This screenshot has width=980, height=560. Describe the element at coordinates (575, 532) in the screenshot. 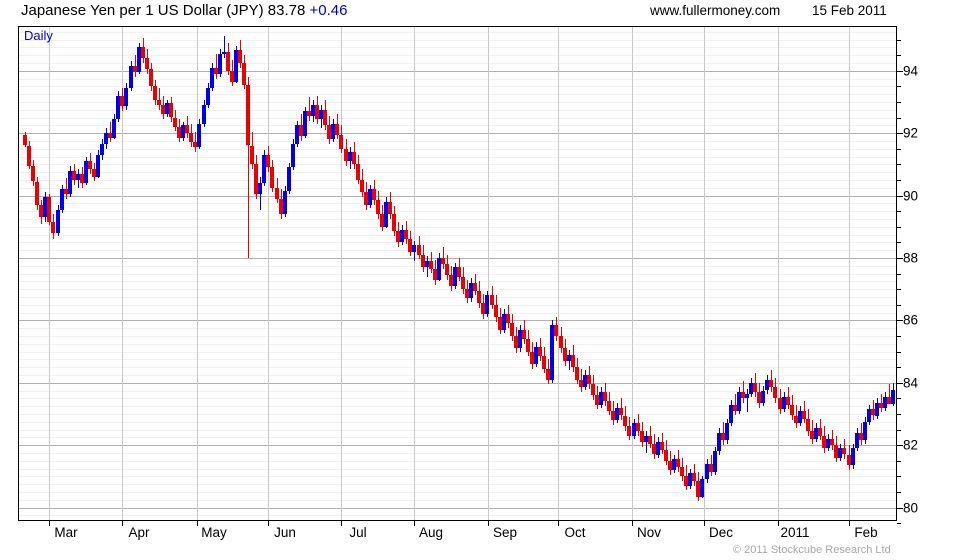

I see `x-axis-label: Oct` at that location.